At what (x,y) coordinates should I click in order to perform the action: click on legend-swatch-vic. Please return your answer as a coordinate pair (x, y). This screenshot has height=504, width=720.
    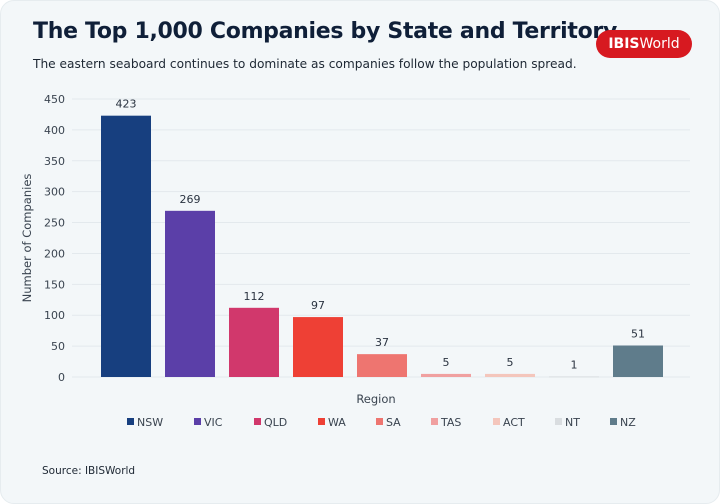
    Looking at the image, I should click on (197, 421).